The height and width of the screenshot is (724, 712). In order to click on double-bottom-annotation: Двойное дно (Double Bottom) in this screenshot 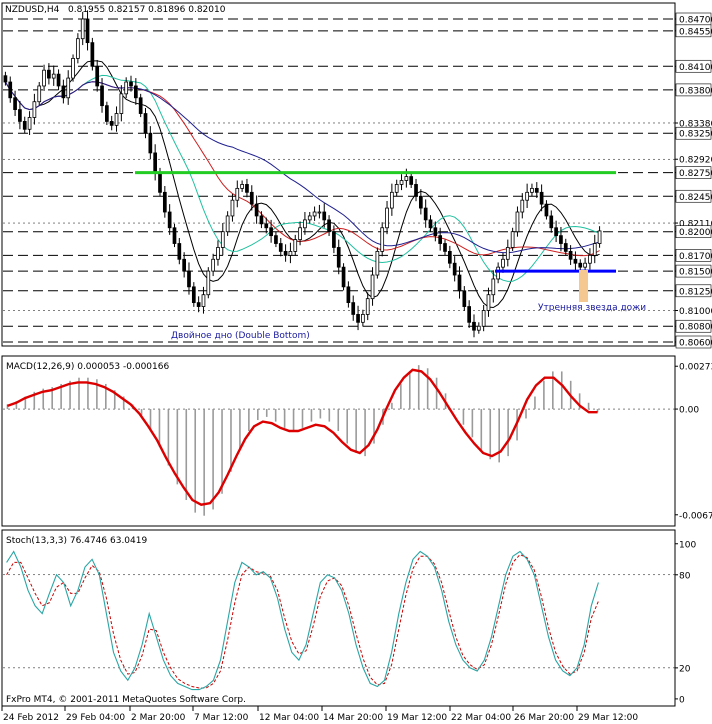, I will do `click(240, 336)`.